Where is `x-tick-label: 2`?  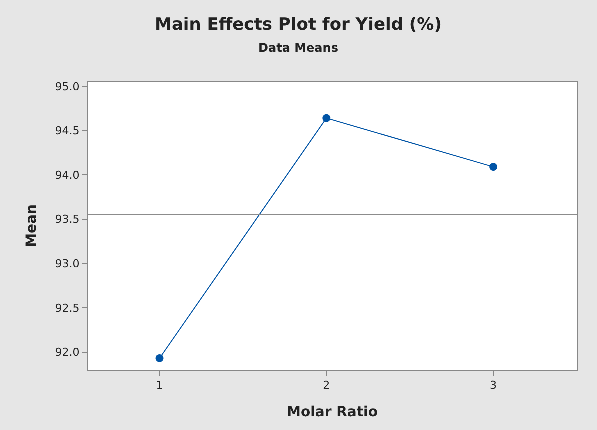
x-tick-label: 2 is located at coordinates (326, 385).